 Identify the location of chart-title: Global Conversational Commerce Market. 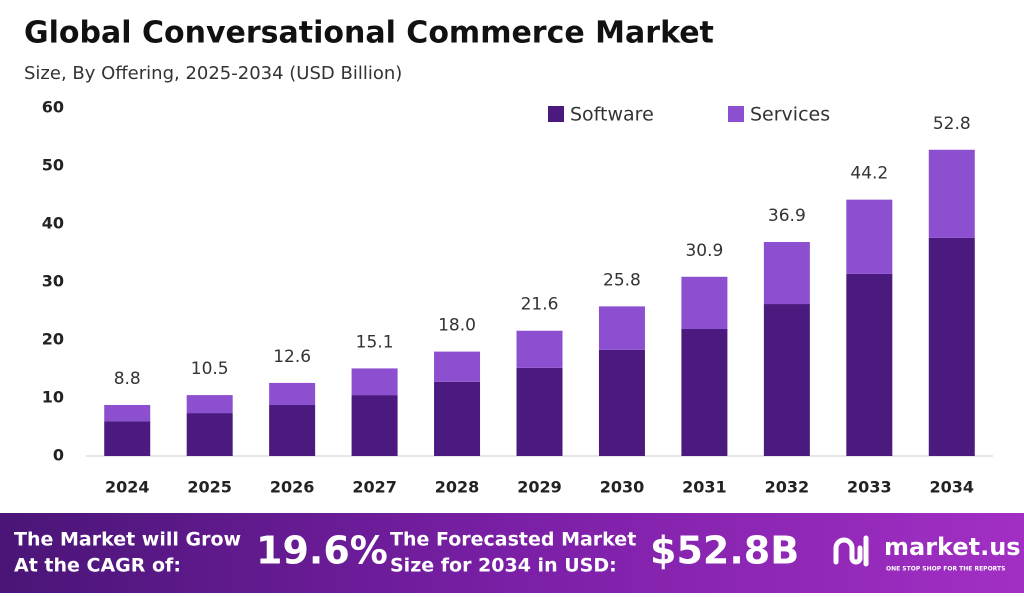
(369, 33).